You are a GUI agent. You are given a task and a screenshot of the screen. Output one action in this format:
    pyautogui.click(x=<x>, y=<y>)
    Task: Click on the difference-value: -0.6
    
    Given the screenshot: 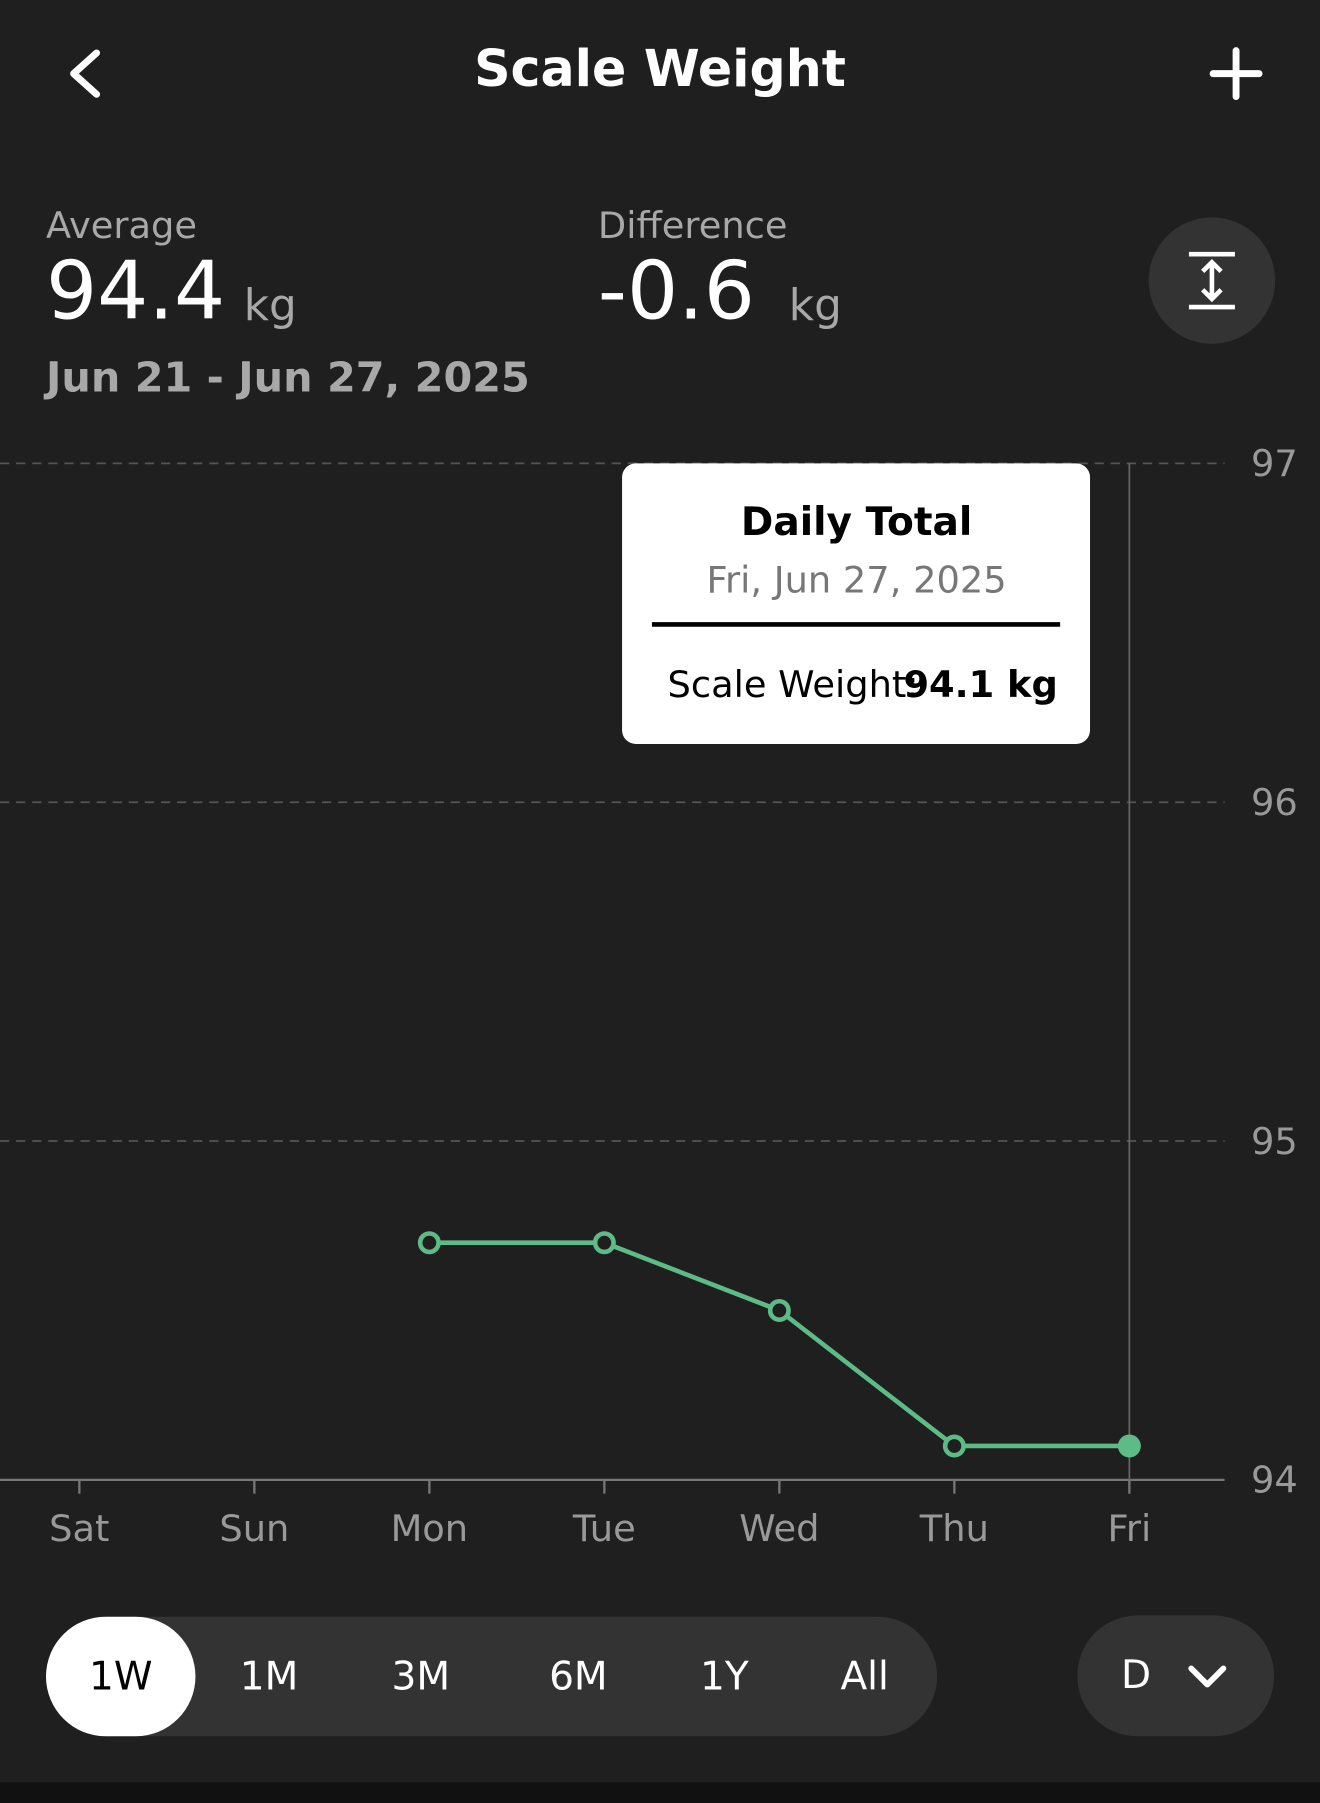 What is the action you would take?
    pyautogui.click(x=676, y=291)
    